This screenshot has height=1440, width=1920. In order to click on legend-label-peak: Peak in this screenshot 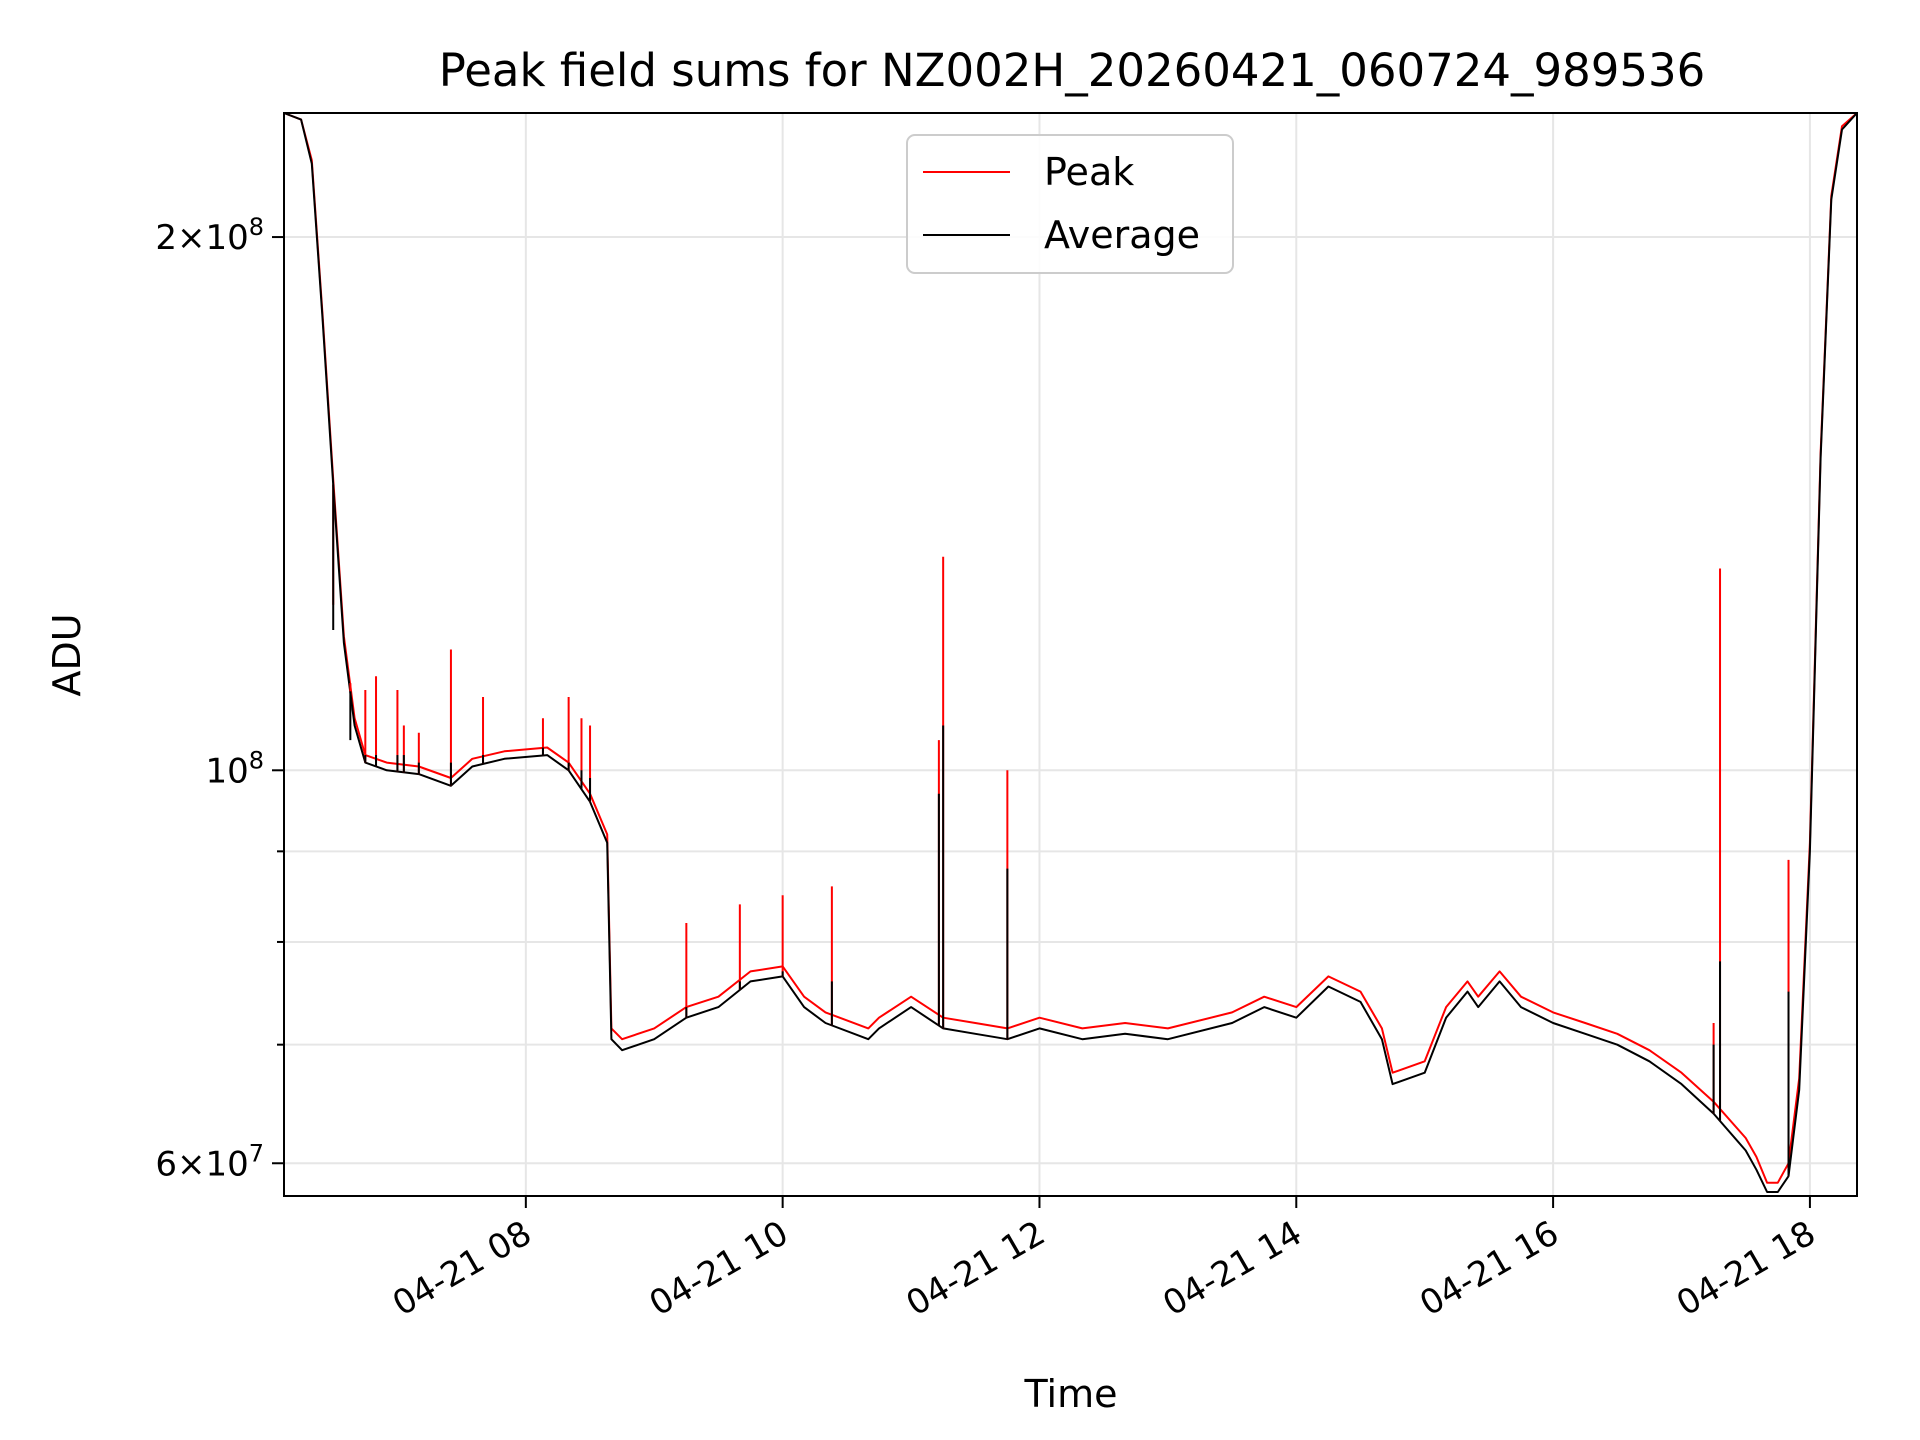, I will do `click(1089, 172)`.